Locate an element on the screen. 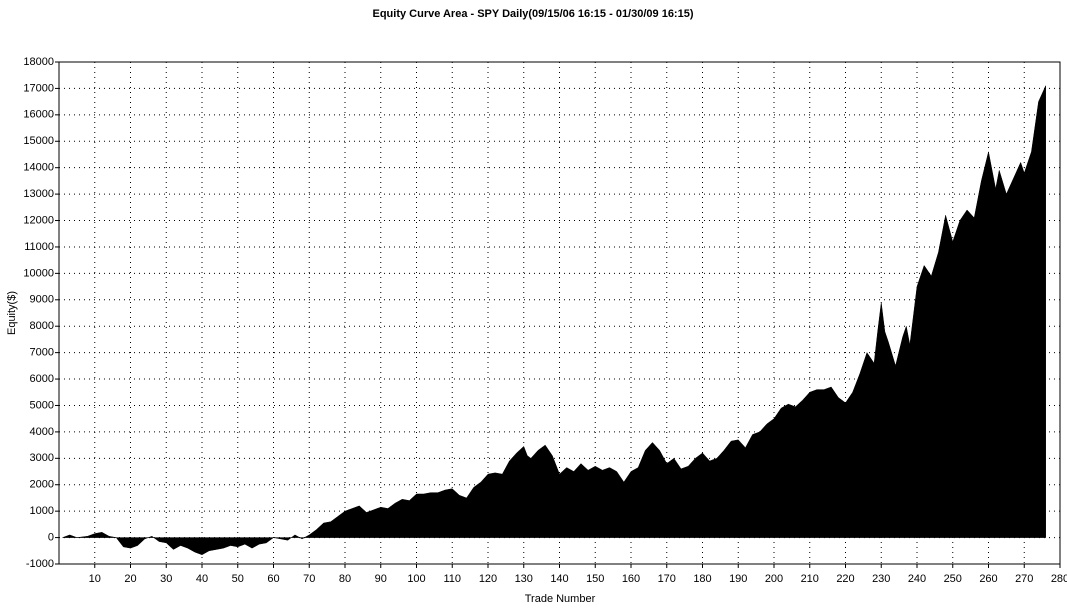 This screenshot has width=1067, height=609. y-tick-label: 8000 is located at coordinates (42, 326).